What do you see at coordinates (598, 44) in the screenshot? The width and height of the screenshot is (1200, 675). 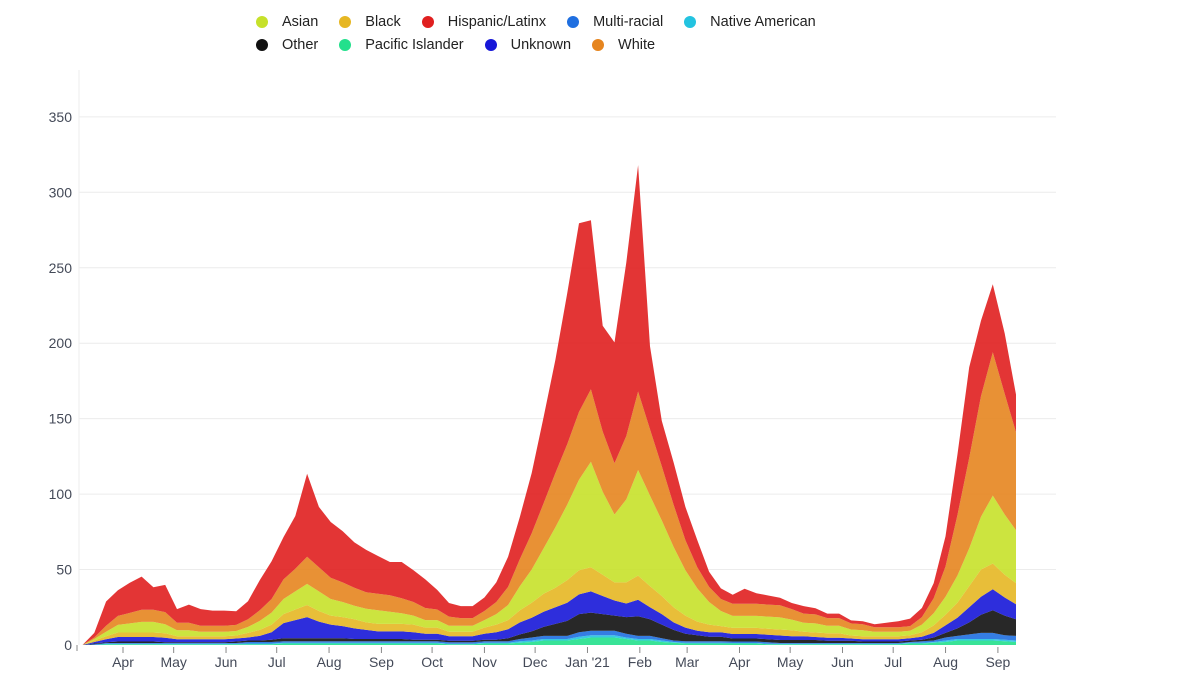 I see `white-dot-icon` at bounding box center [598, 44].